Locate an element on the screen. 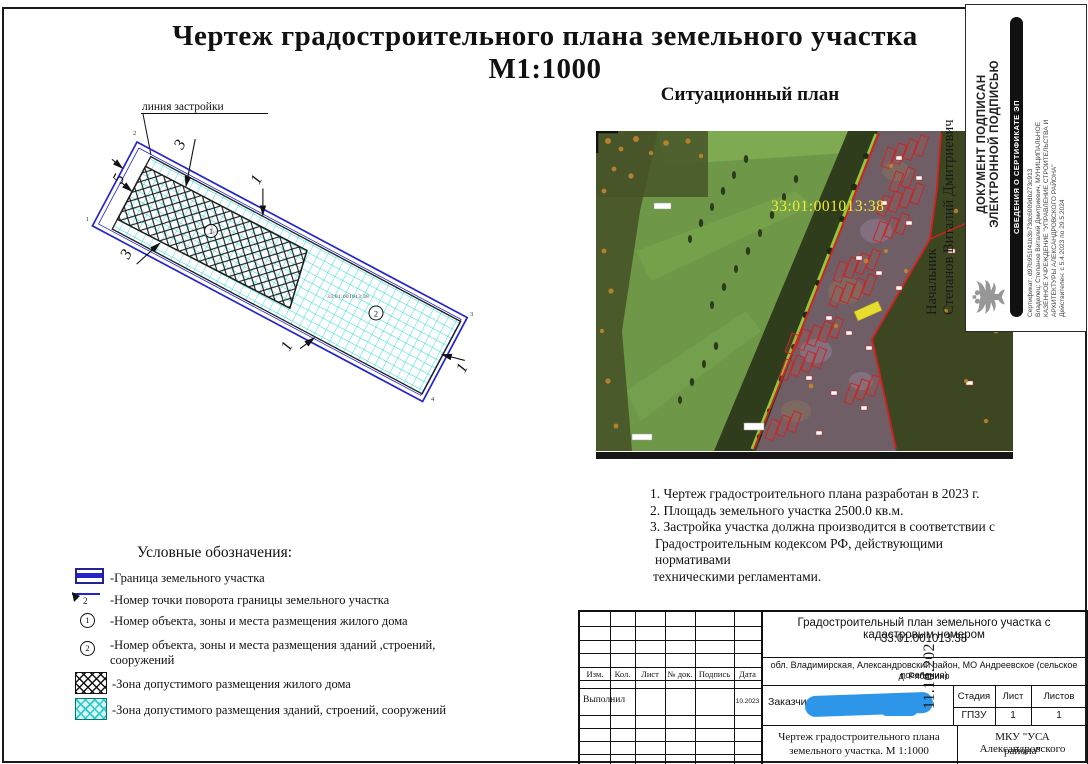 The height and width of the screenshot is (764, 1088). map-subject-parcel is located at coordinates (868, 311).